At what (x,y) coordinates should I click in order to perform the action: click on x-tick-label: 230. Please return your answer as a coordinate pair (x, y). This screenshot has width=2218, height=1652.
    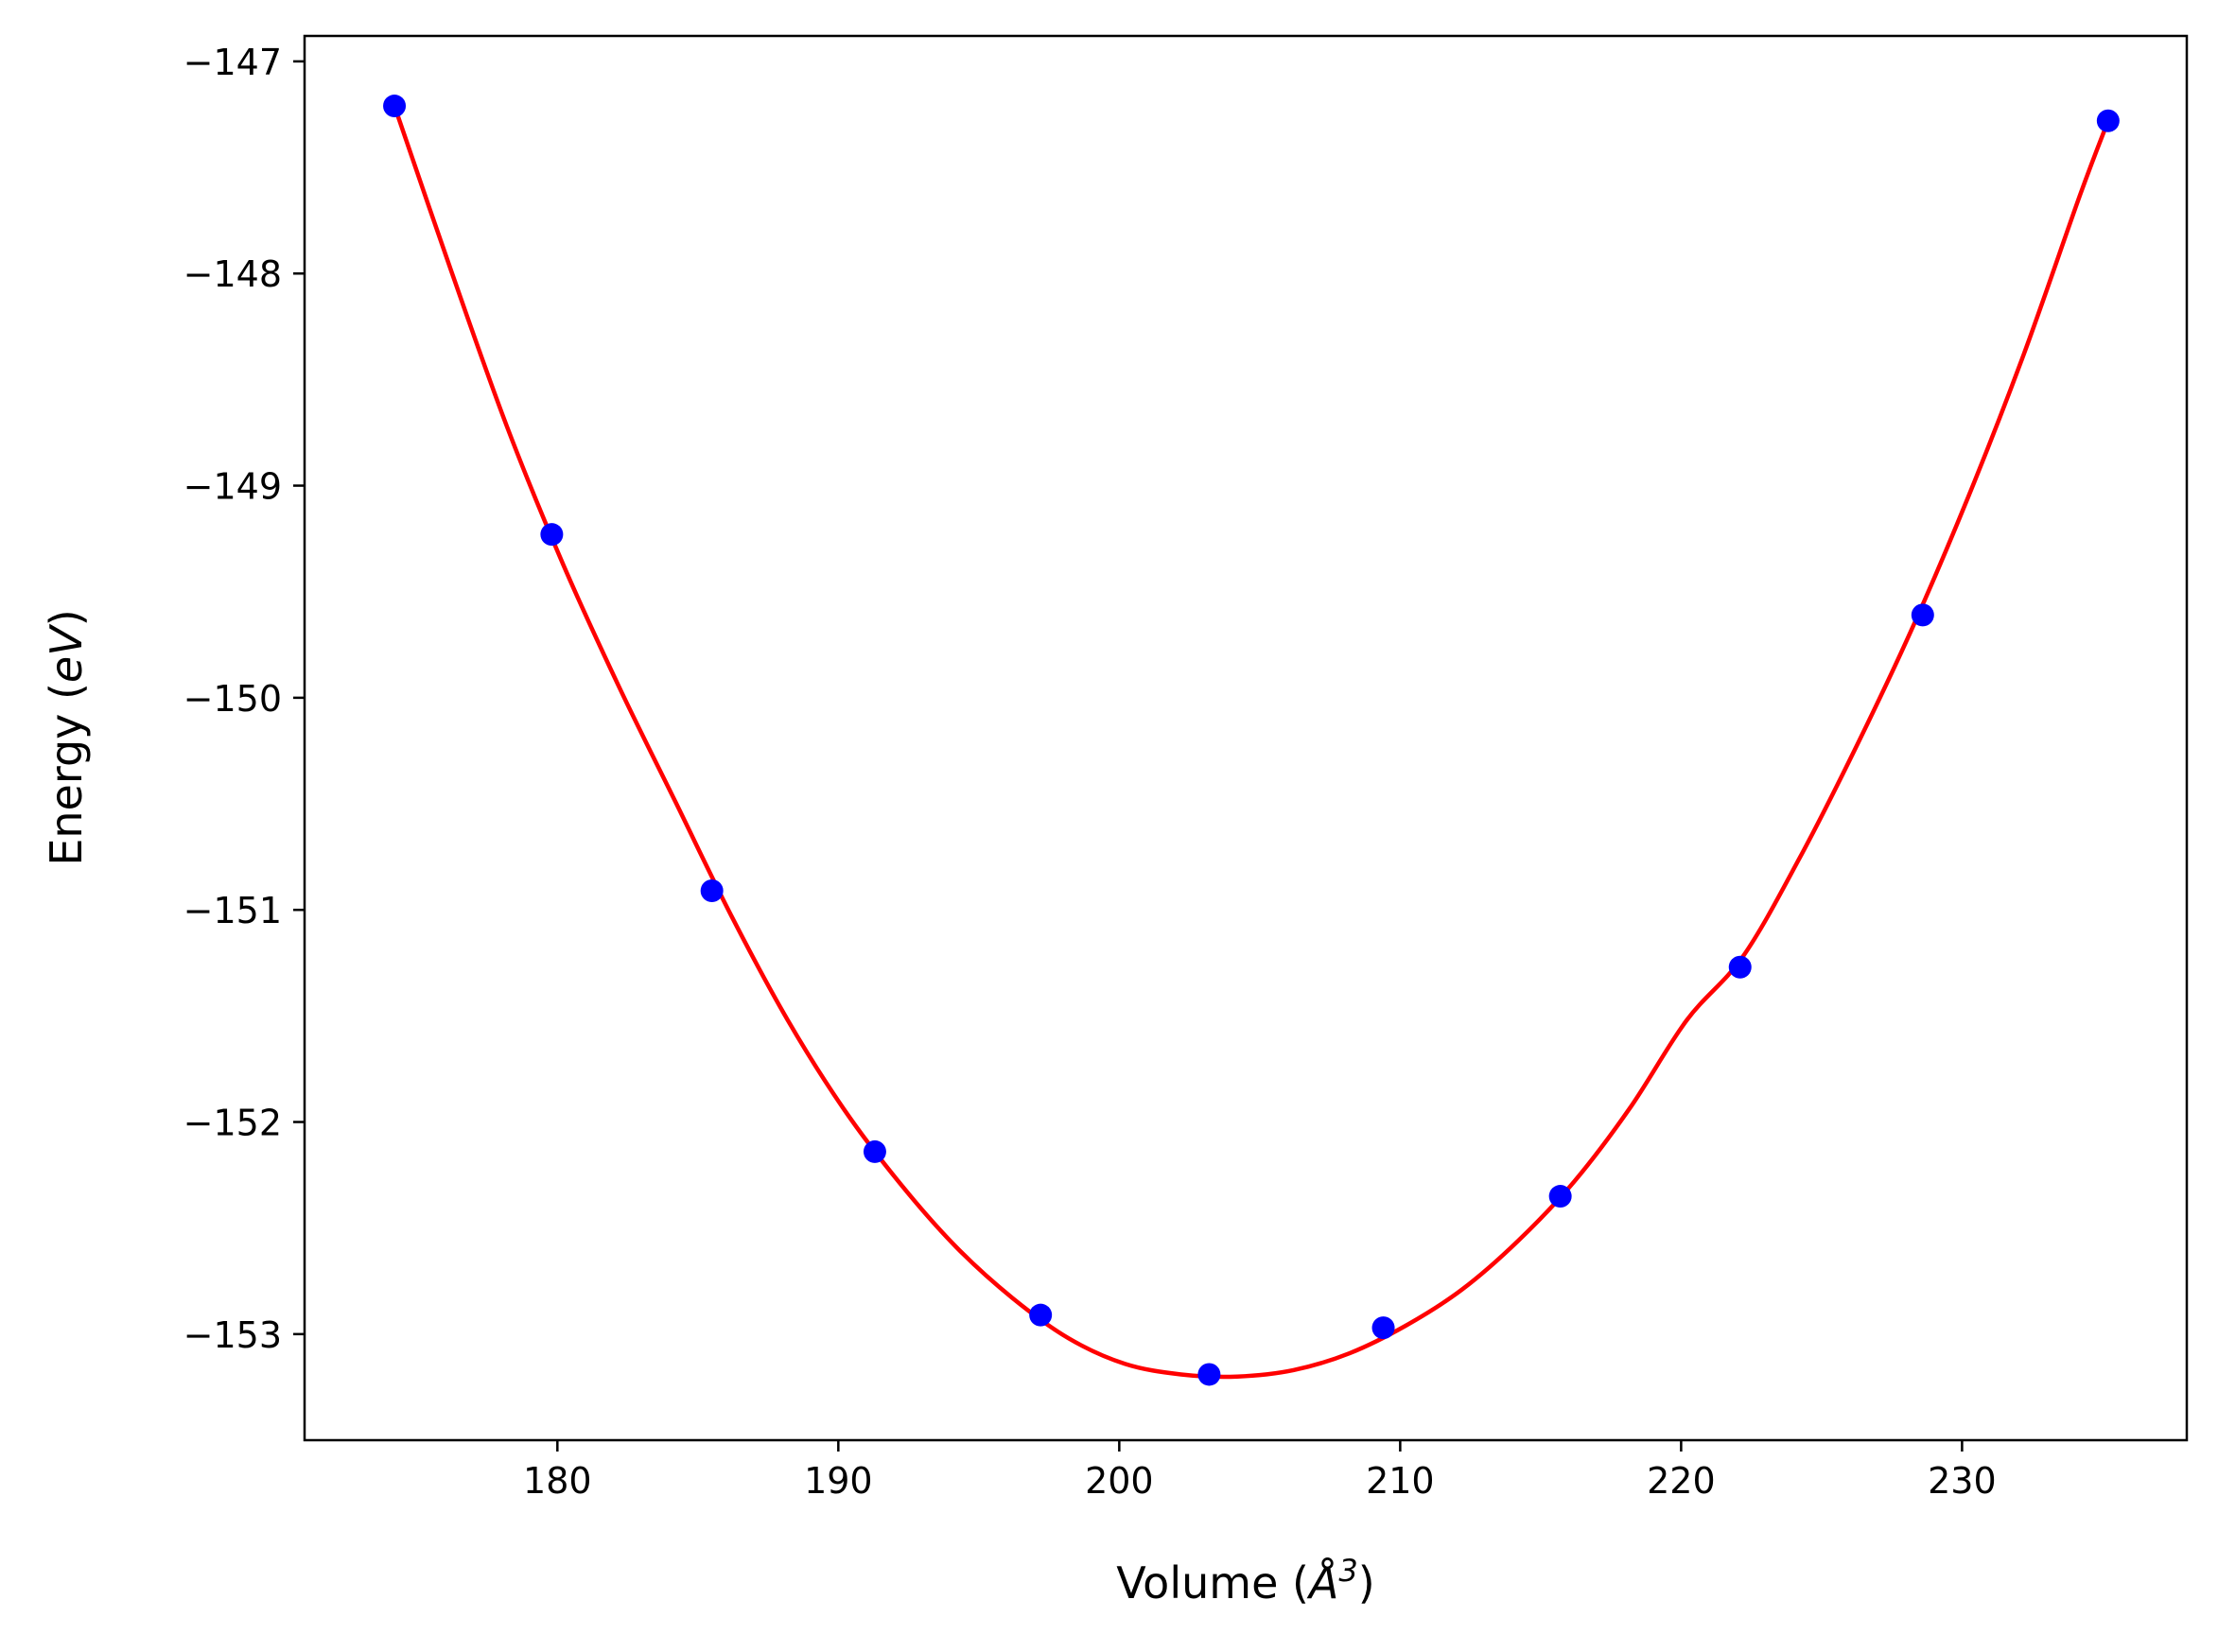
    Looking at the image, I should click on (1962, 1481).